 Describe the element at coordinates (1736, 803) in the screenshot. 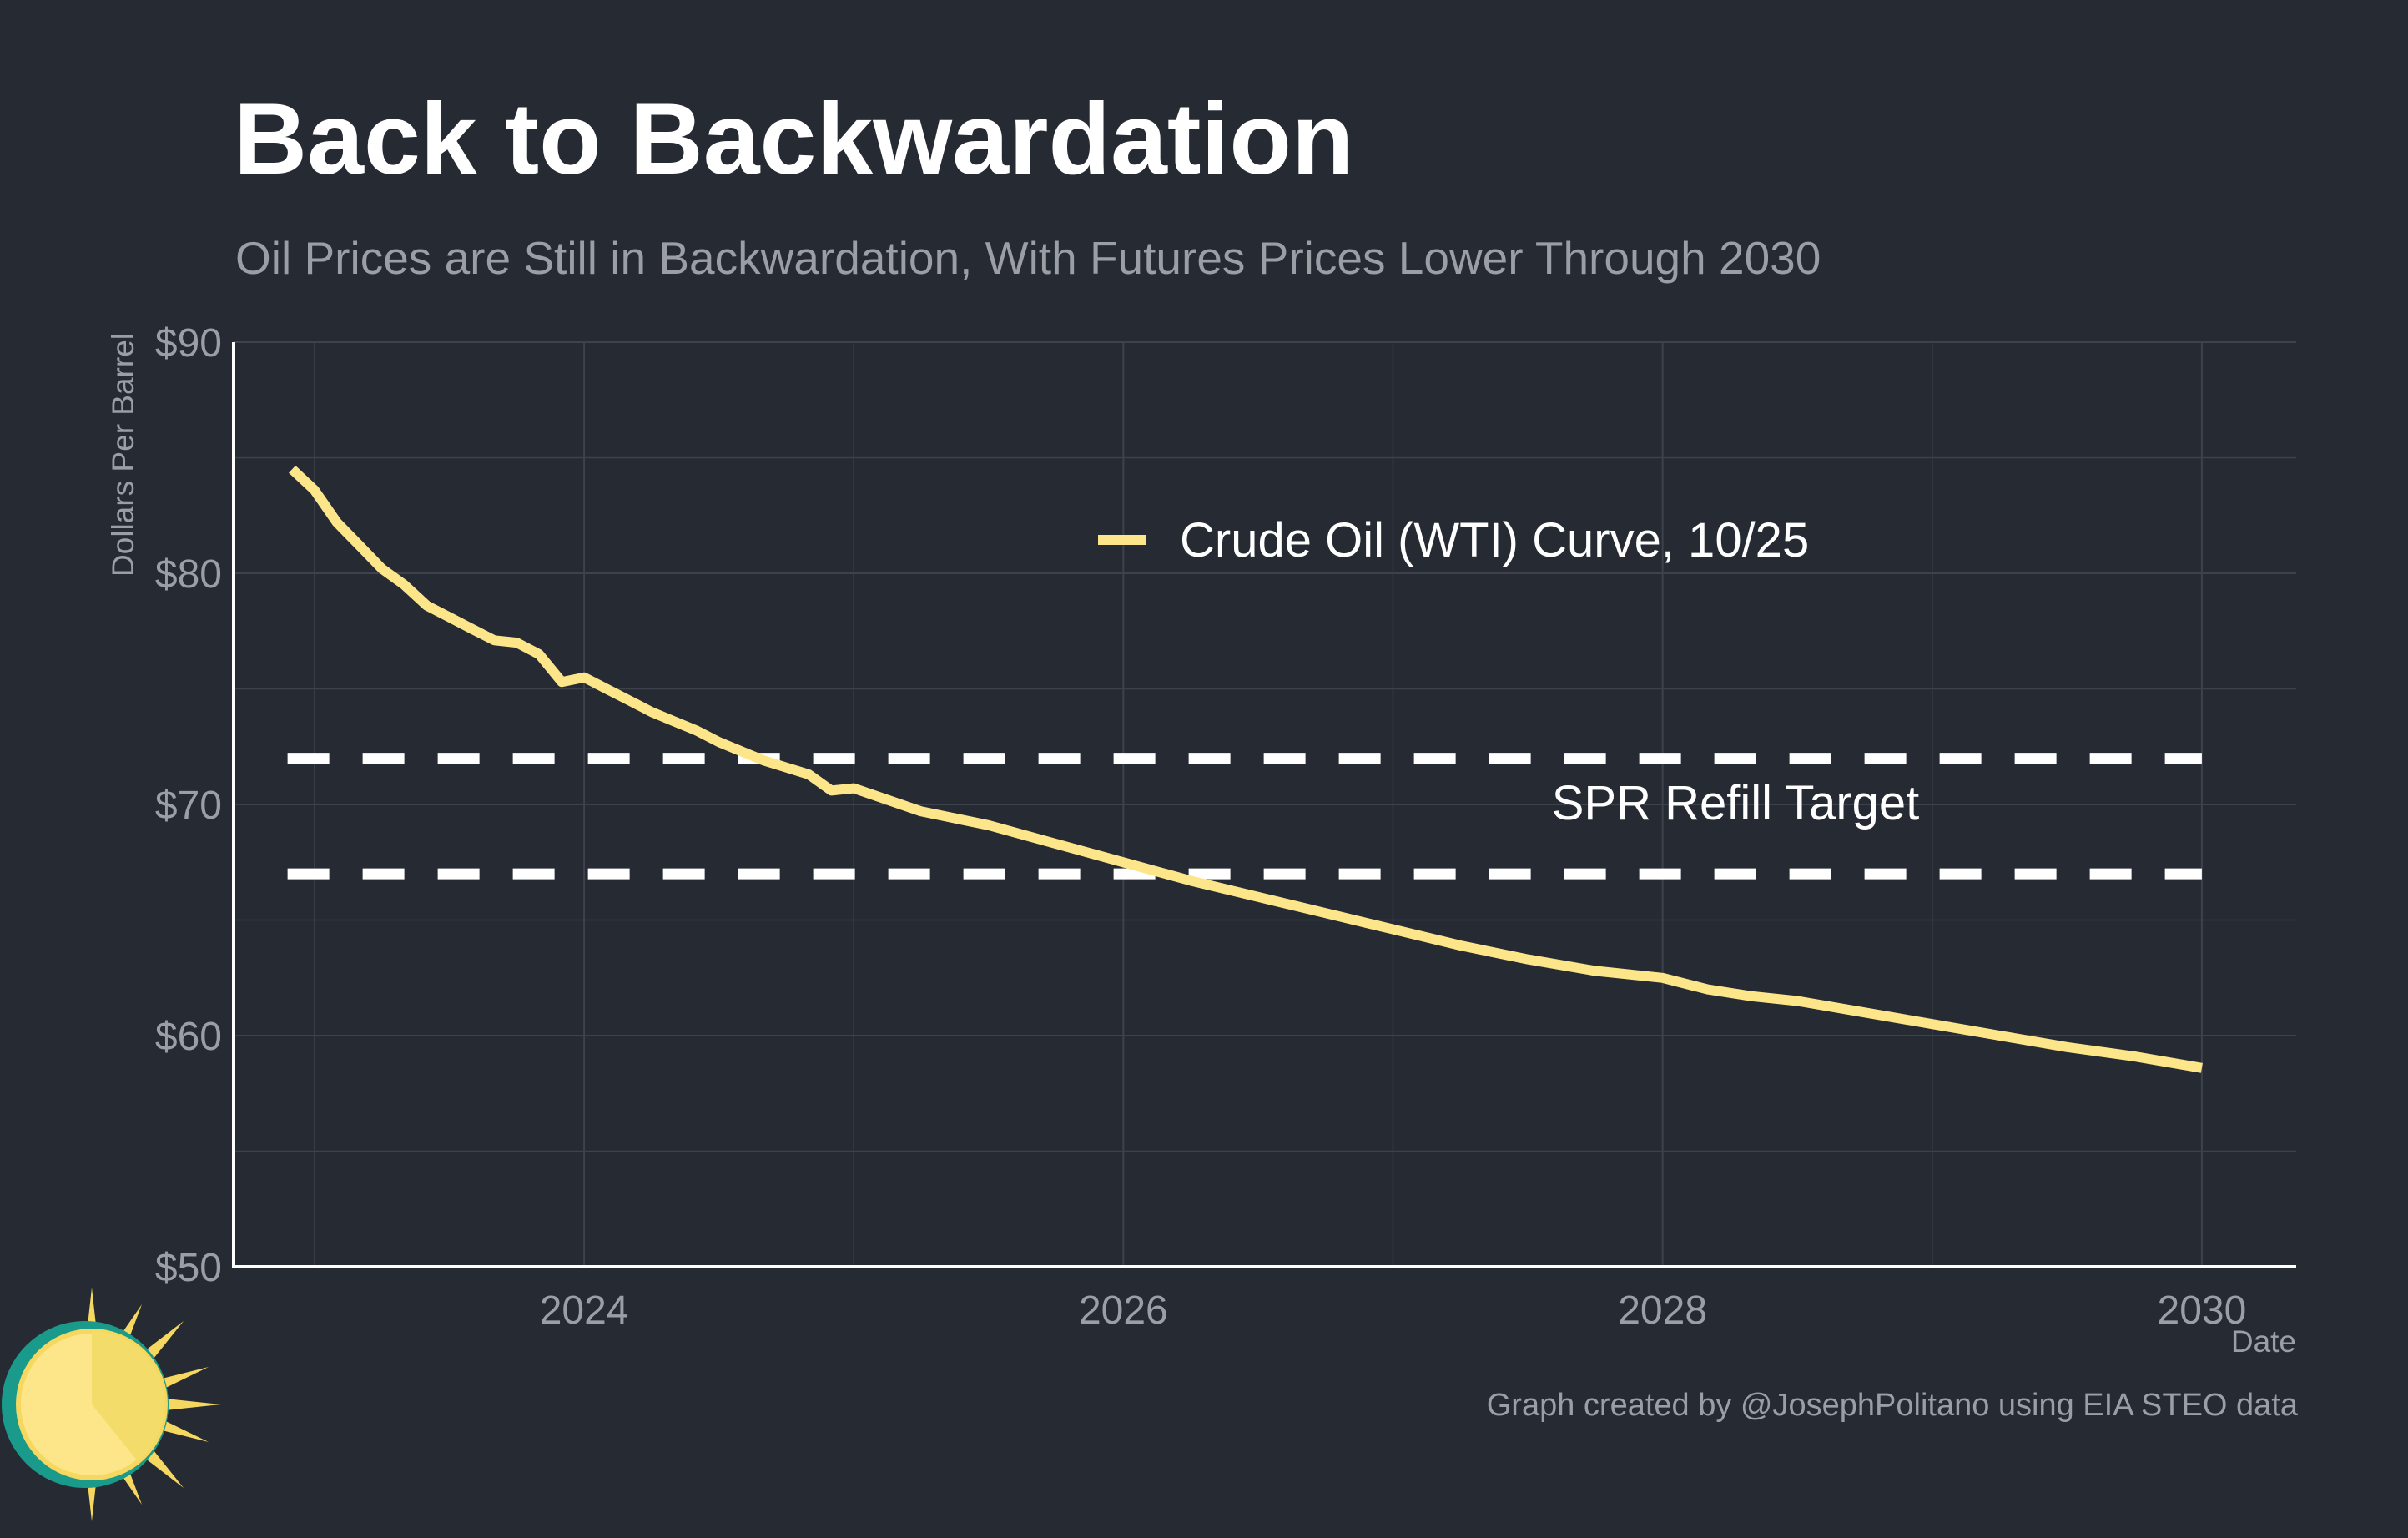

I see `spr-target-label: SPR Refill Target` at that location.